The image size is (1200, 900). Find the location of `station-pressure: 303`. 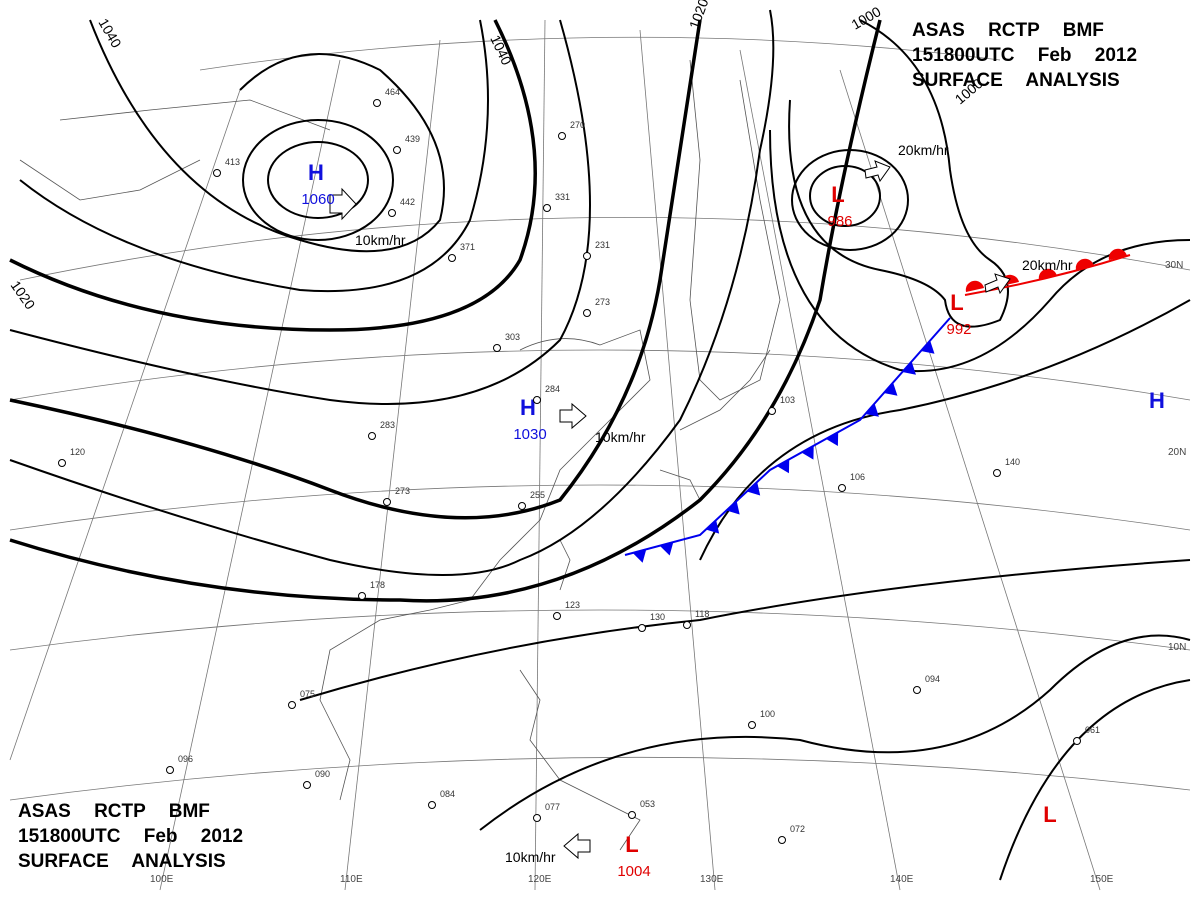

station-pressure: 303 is located at coordinates (512, 337).